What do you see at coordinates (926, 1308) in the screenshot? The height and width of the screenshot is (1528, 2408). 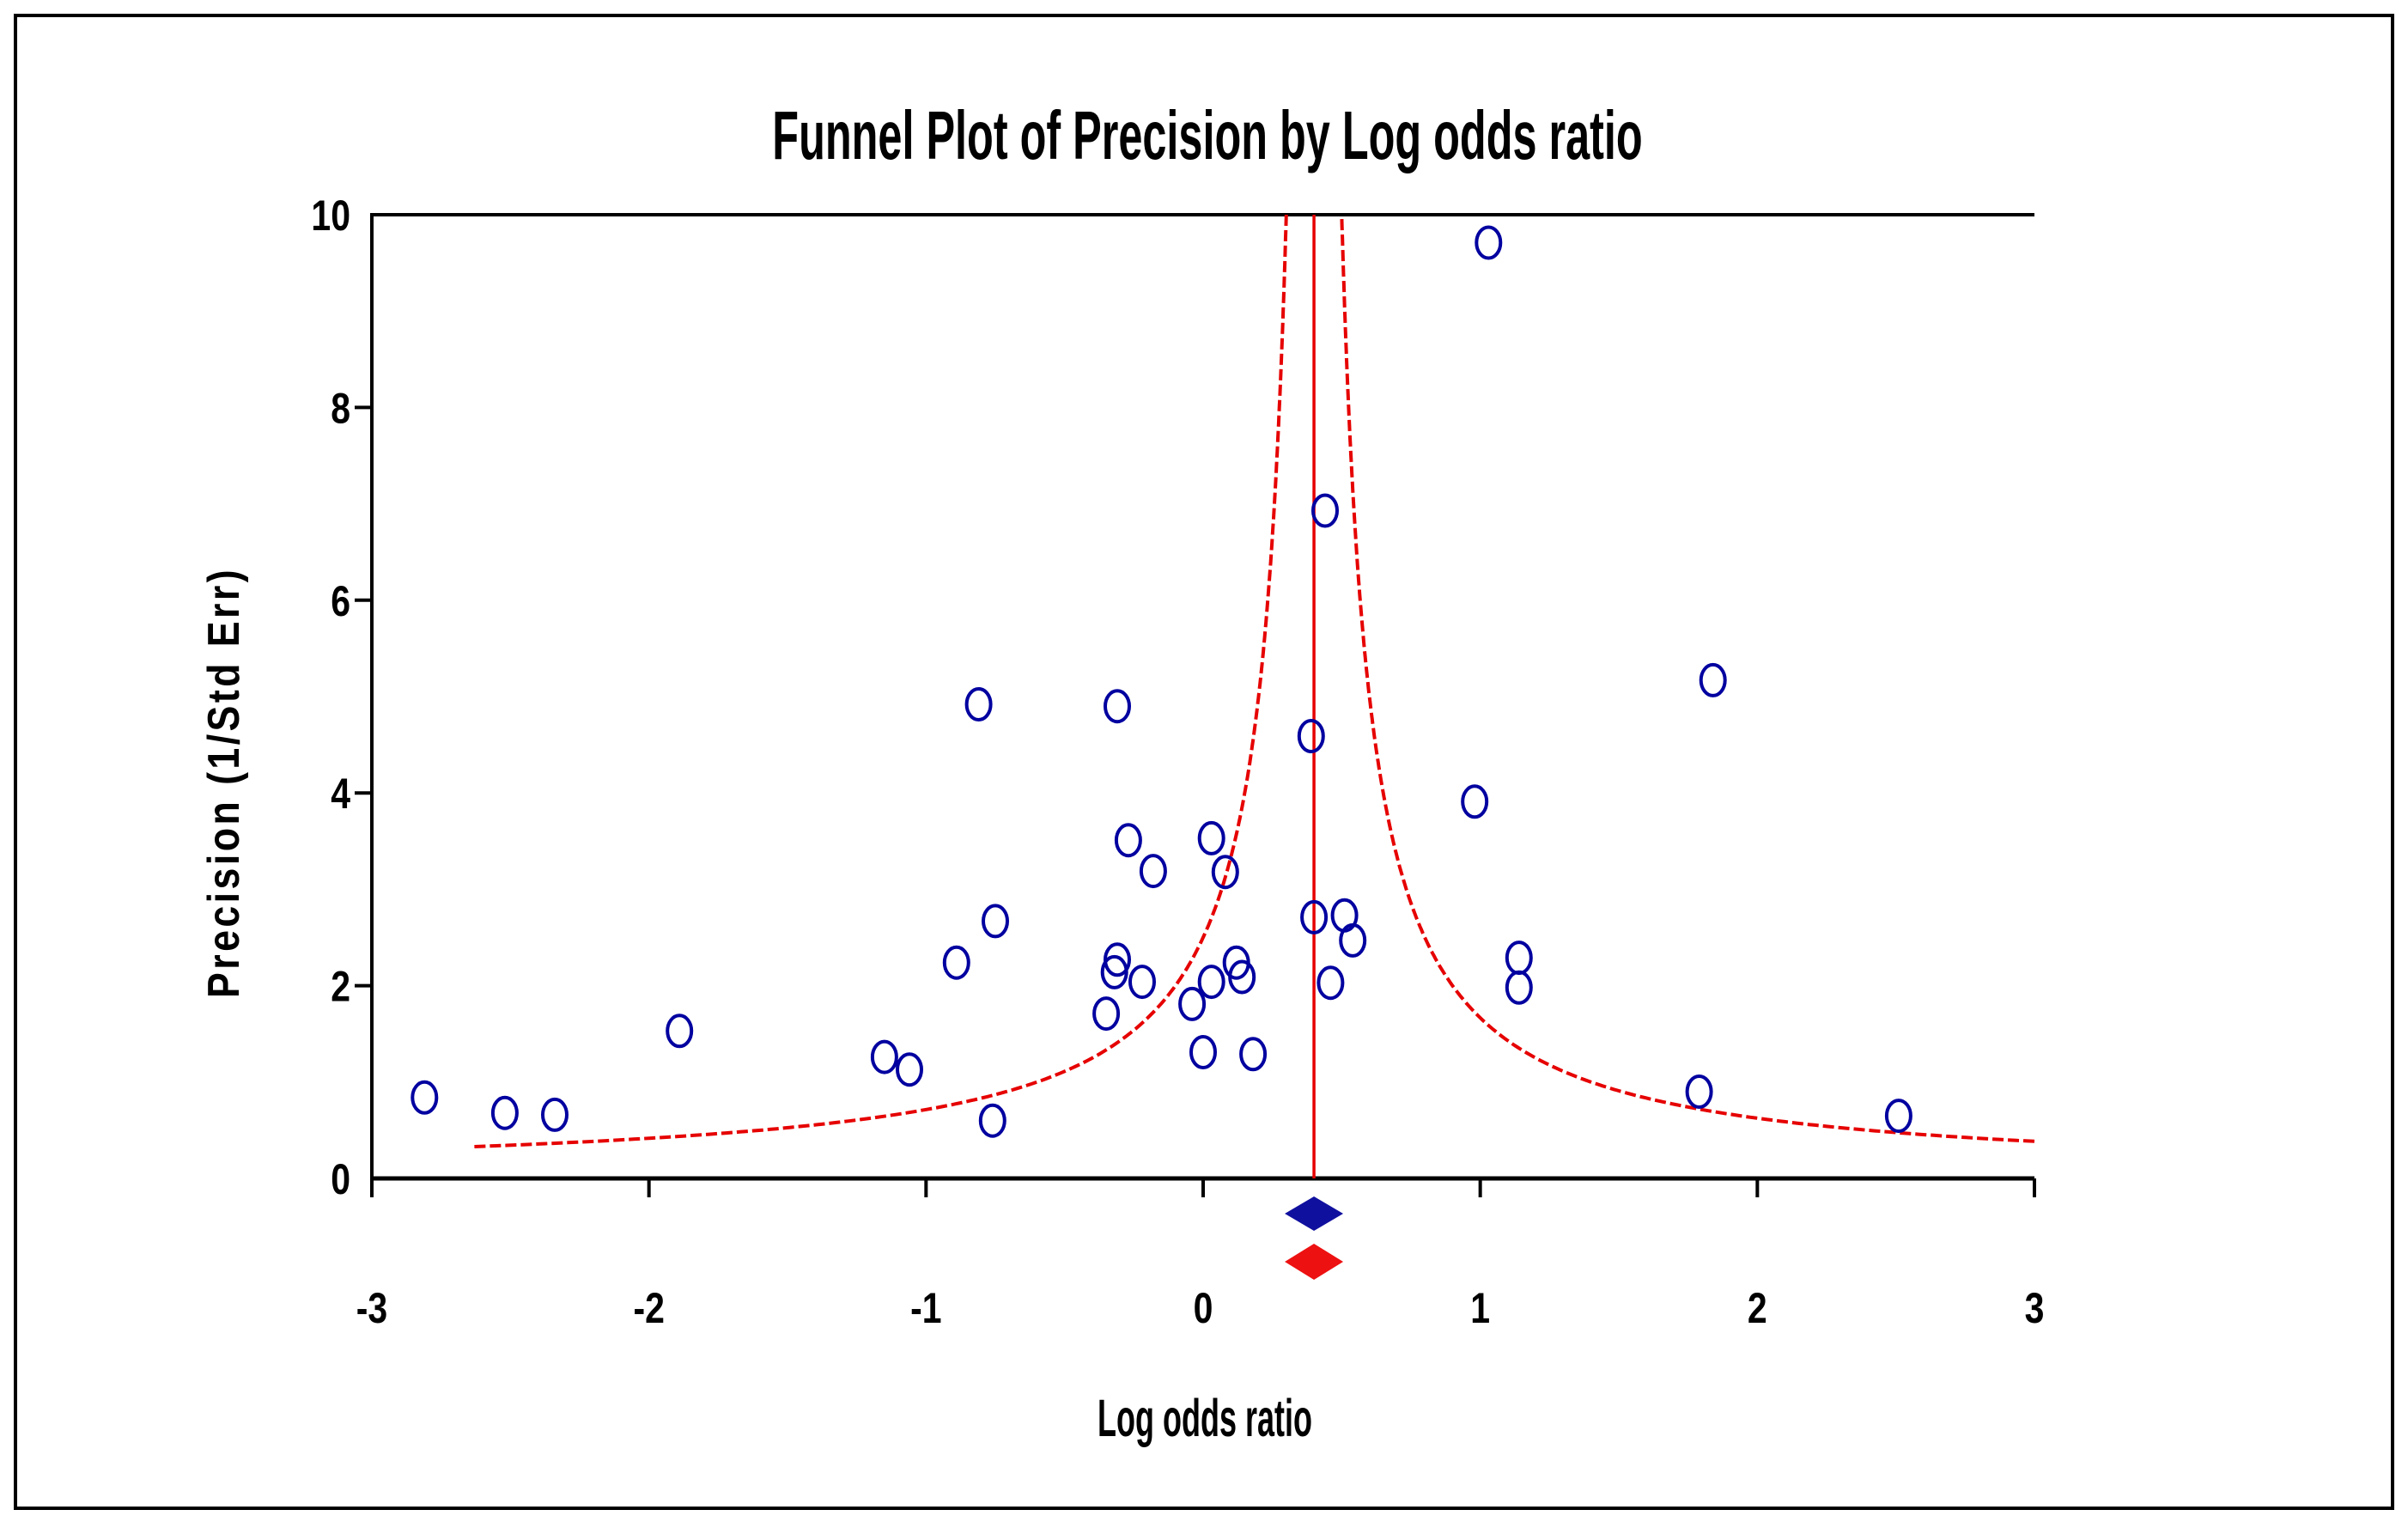 I see `x-tick-label: -1` at bounding box center [926, 1308].